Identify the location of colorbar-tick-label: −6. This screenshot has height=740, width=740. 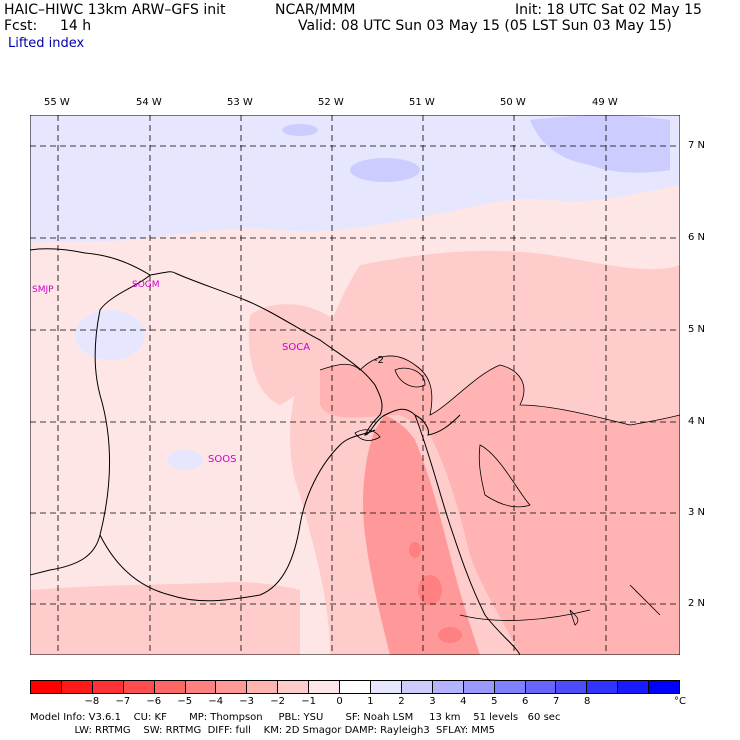
(154, 701).